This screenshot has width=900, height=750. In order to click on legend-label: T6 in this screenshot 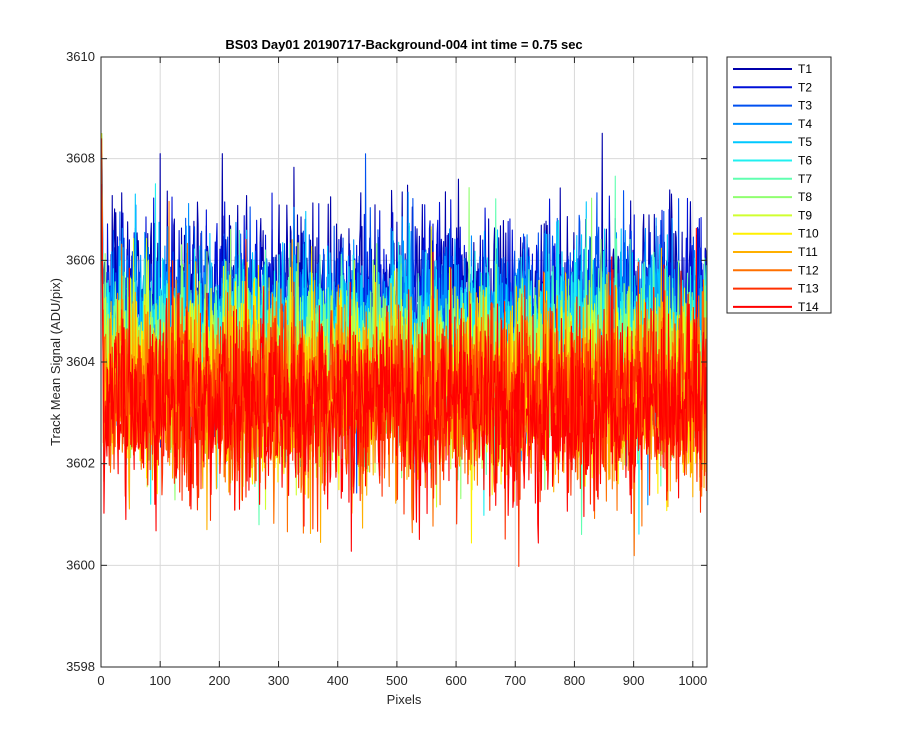, I will do `click(805, 161)`.